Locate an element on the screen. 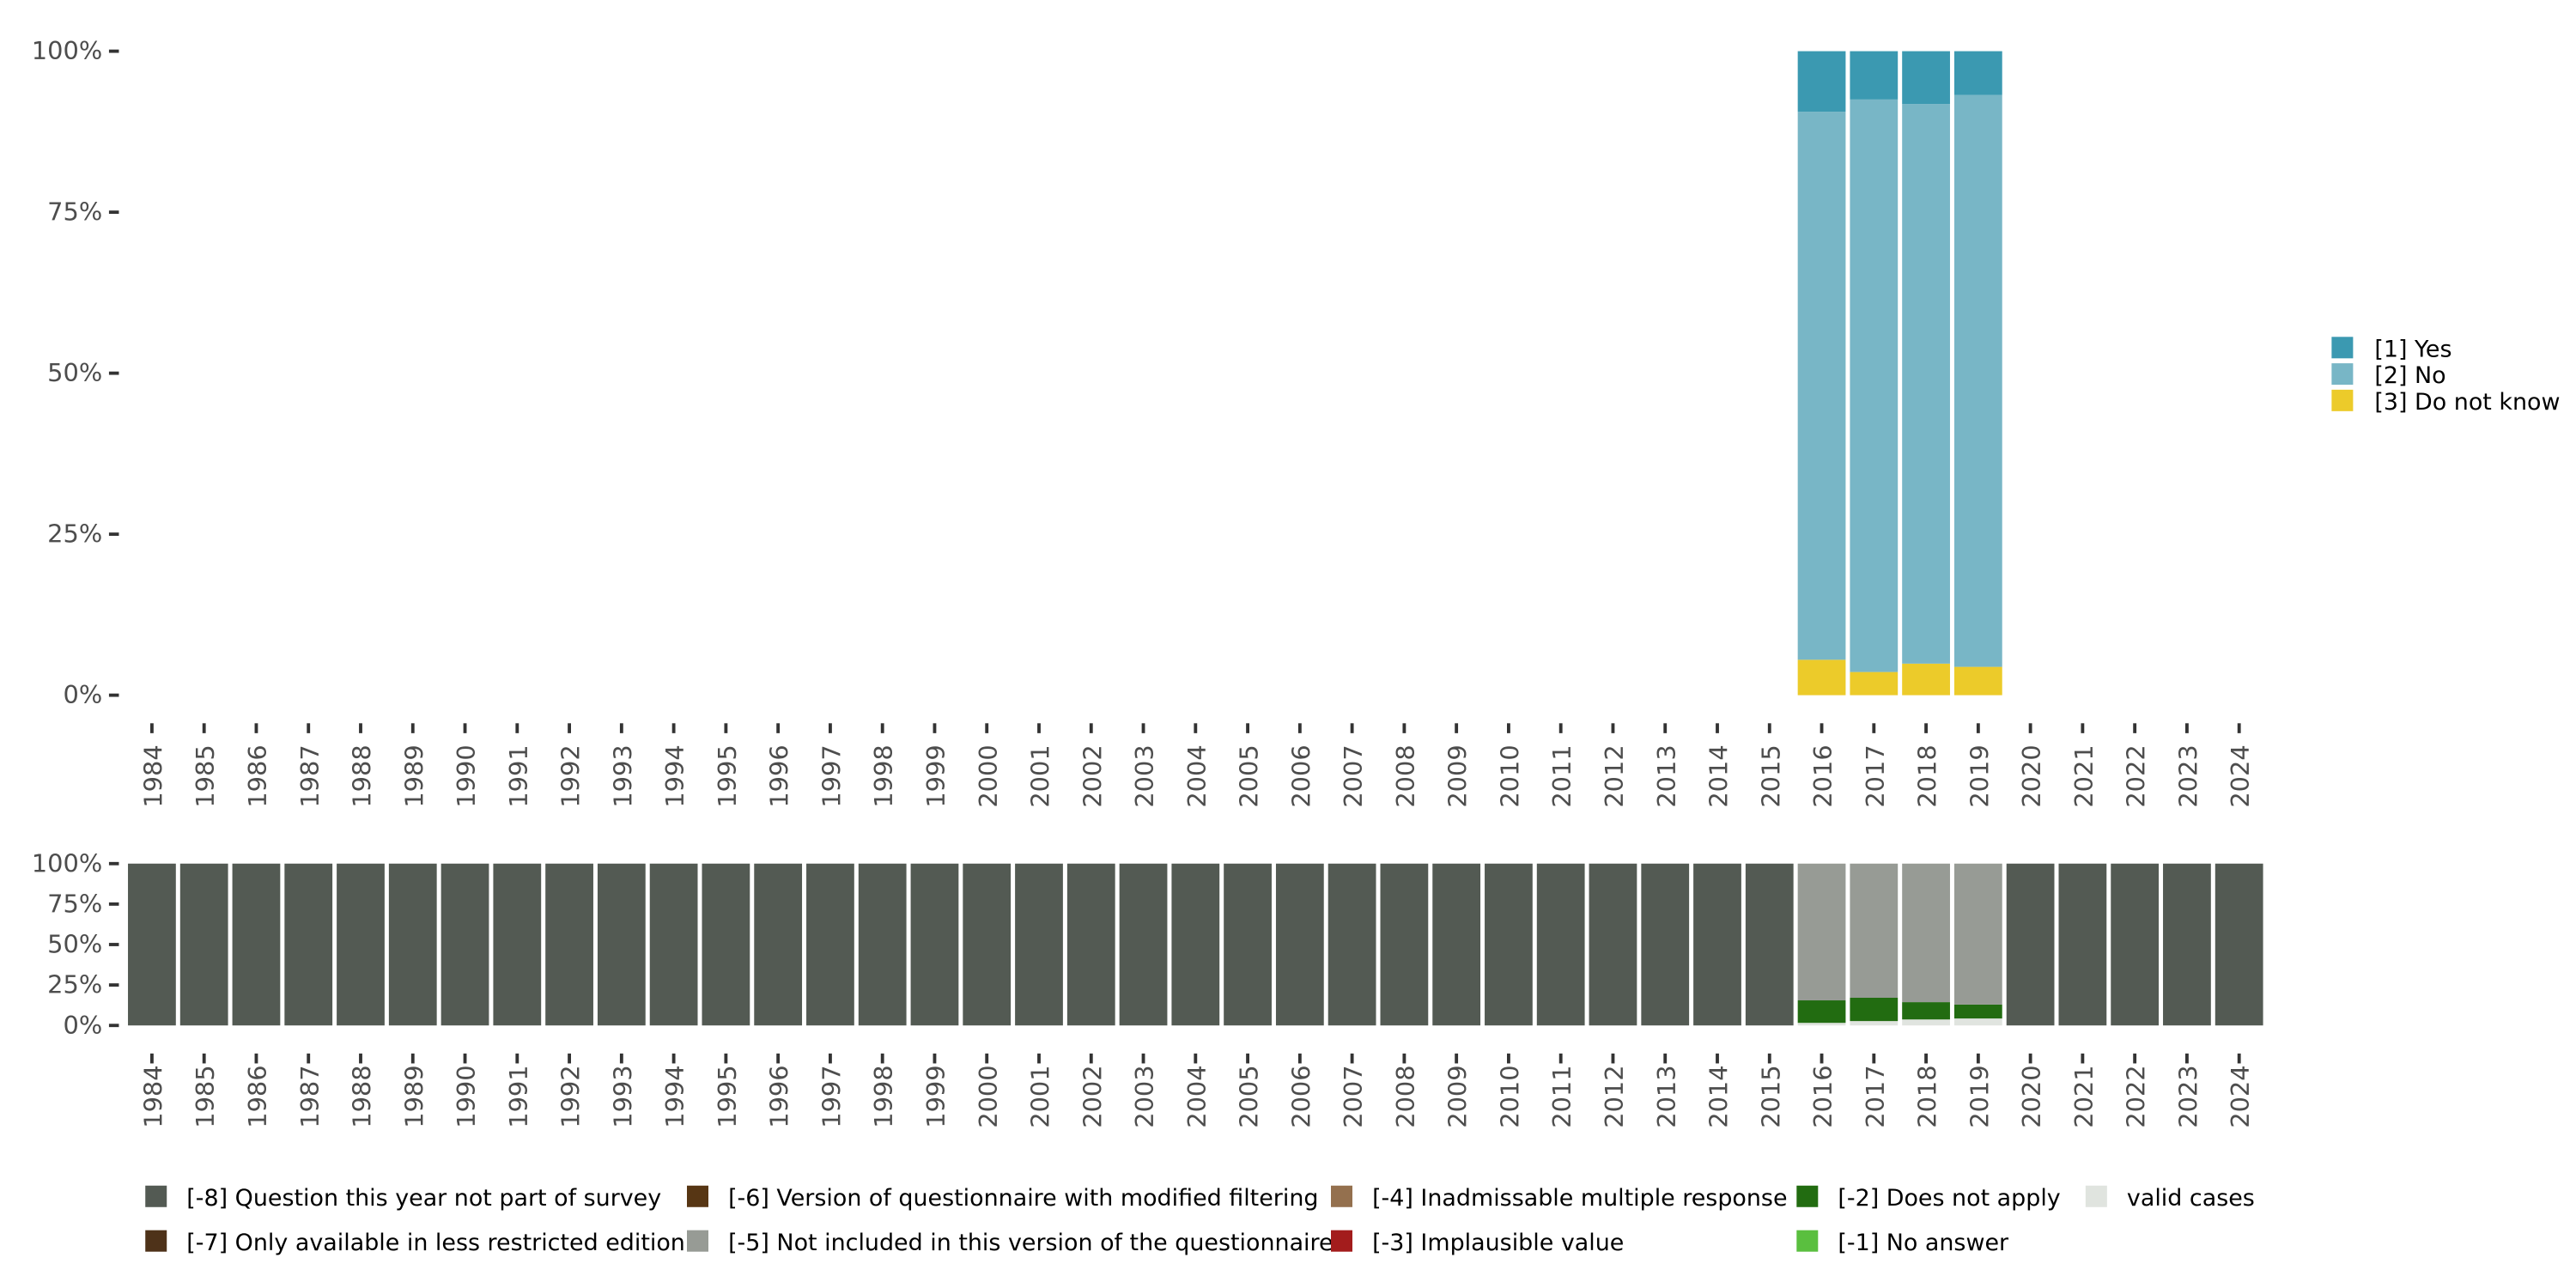 This screenshot has height=1288, width=2576. y-tick-label: 75% is located at coordinates (74, 904).